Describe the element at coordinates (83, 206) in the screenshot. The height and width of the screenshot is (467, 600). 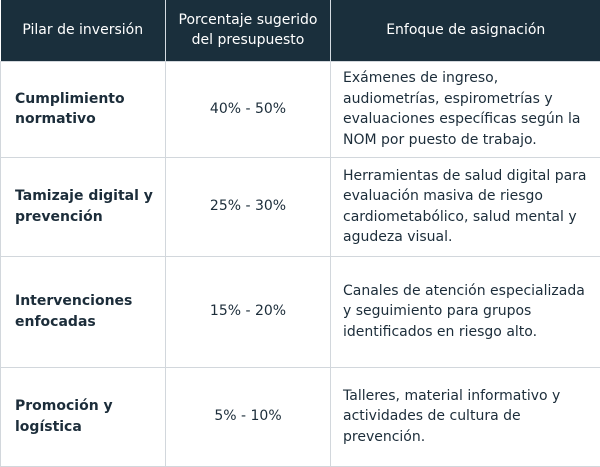
I see `pillar-cell: Tamizaje digital y prevención` at that location.